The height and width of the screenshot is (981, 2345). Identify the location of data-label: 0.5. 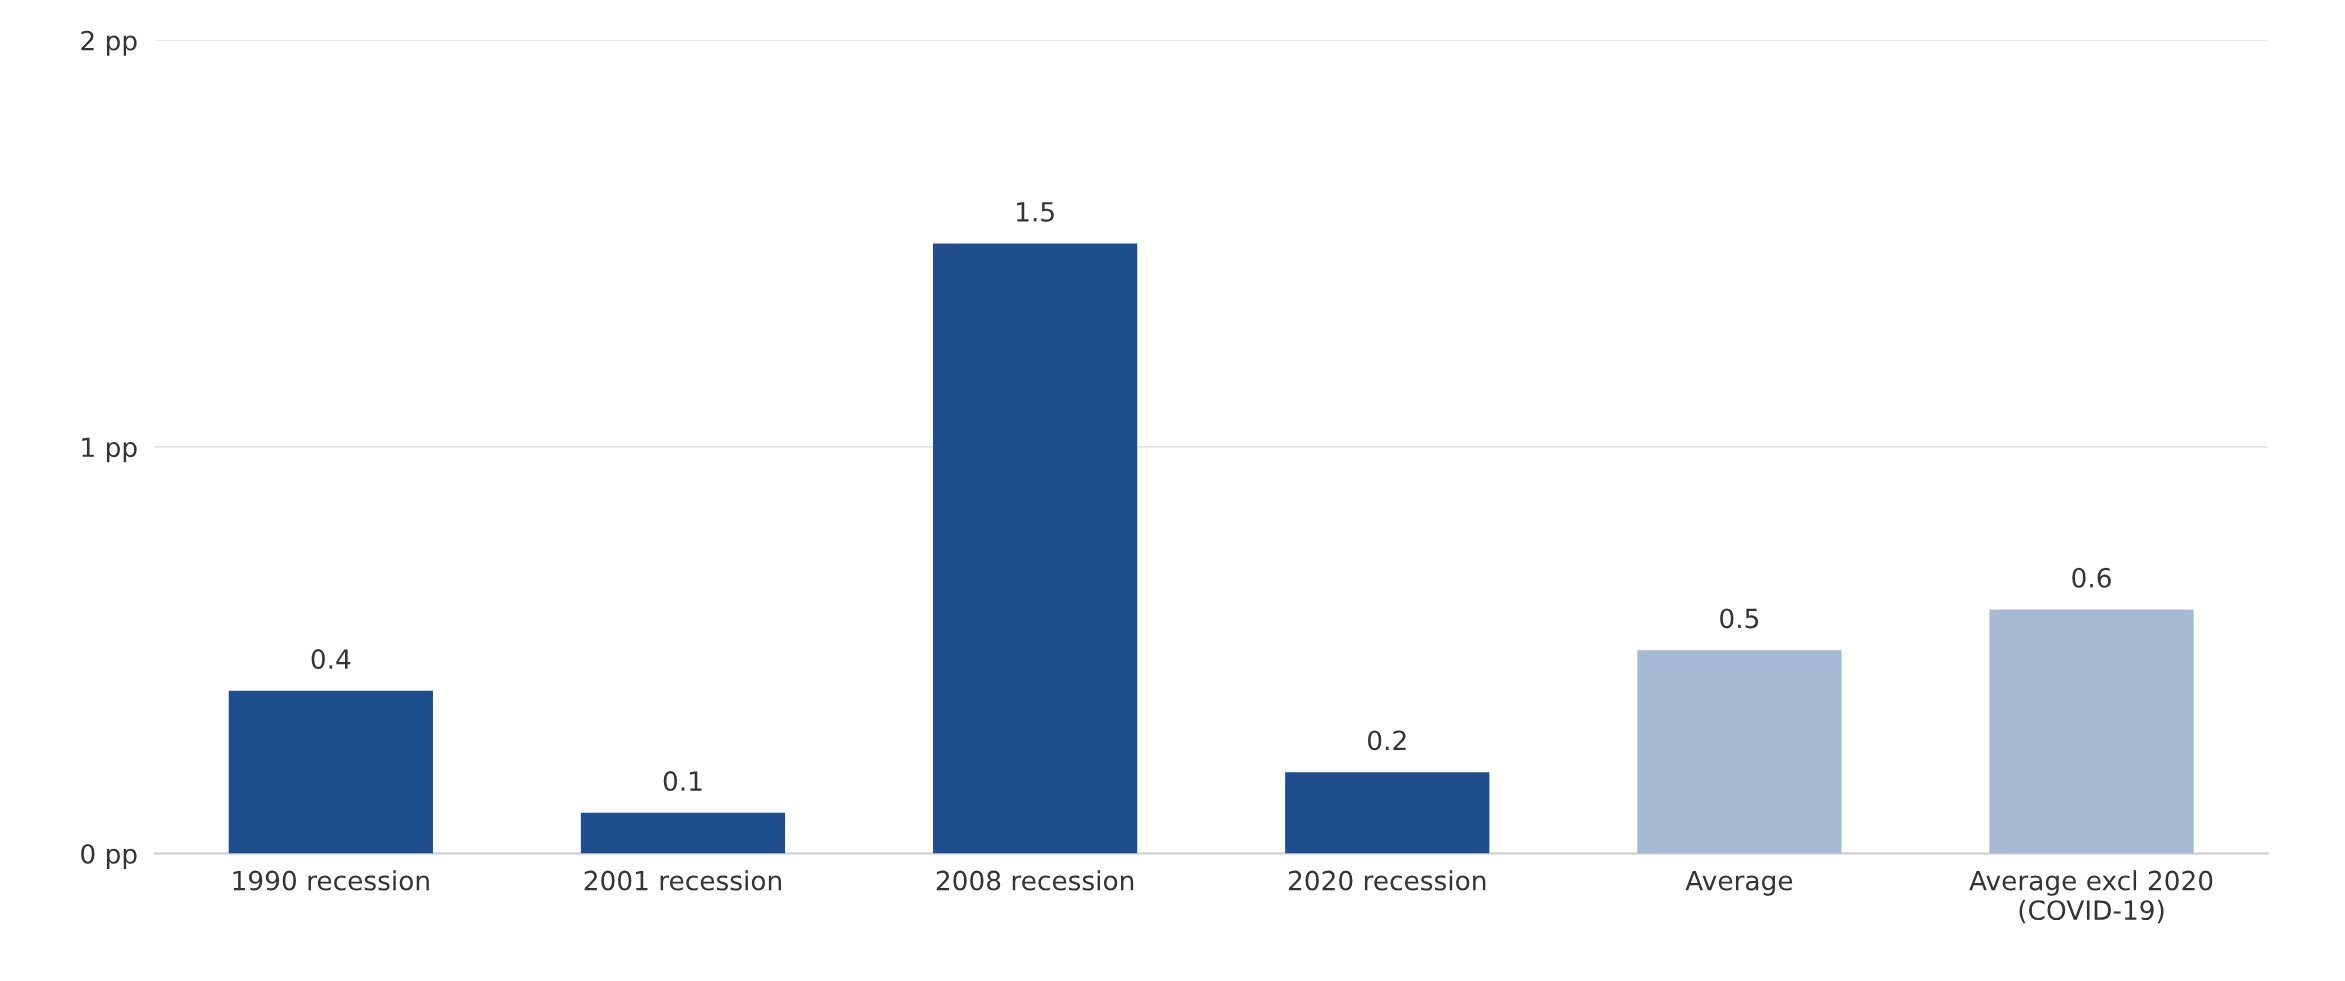
(1739, 618).